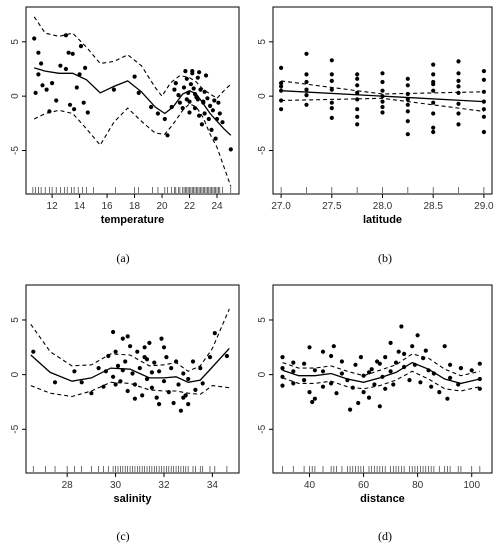 Image resolution: width=498 pixels, height=550 pixels. Describe the element at coordinates (116, 485) in the screenshot. I see `x-tick-label: 30` at that location.